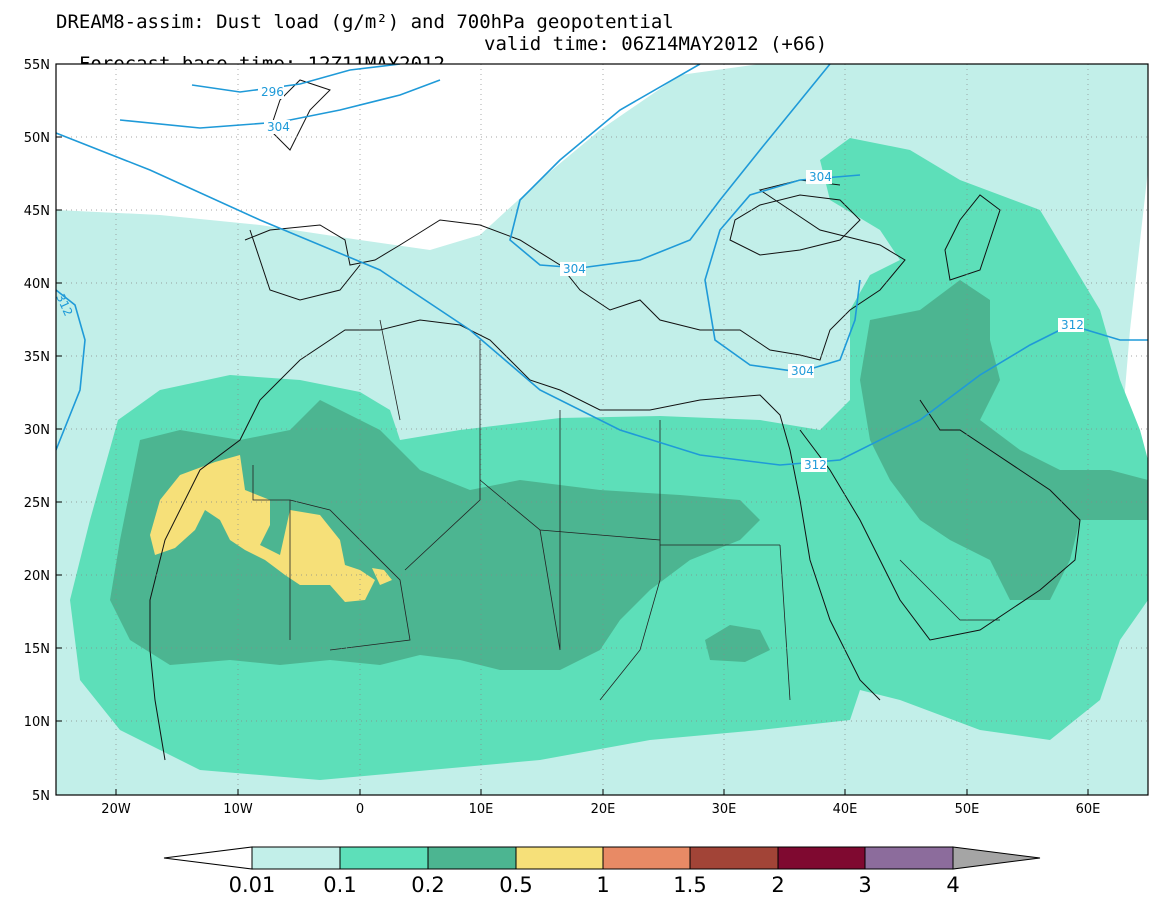 The width and height of the screenshot is (1165, 907). Describe the element at coordinates (594, 885) in the screenshot. I see `colorbar-labels: 0.01 0.1 0.2 0.5 1 1.5 2 3 4` at that location.